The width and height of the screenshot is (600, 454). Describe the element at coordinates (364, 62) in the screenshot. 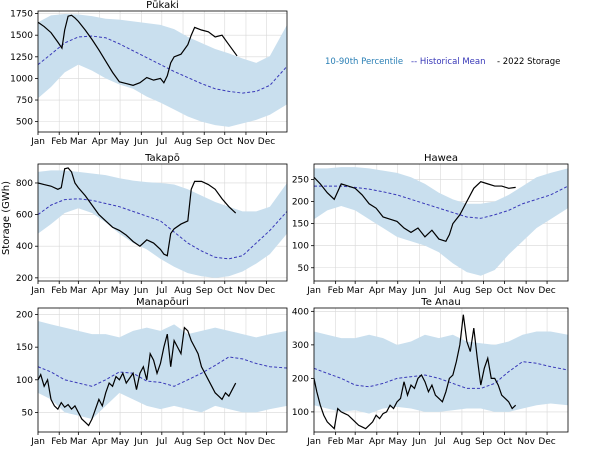

I see `legend-band-label: 10-90th Percentile` at that location.